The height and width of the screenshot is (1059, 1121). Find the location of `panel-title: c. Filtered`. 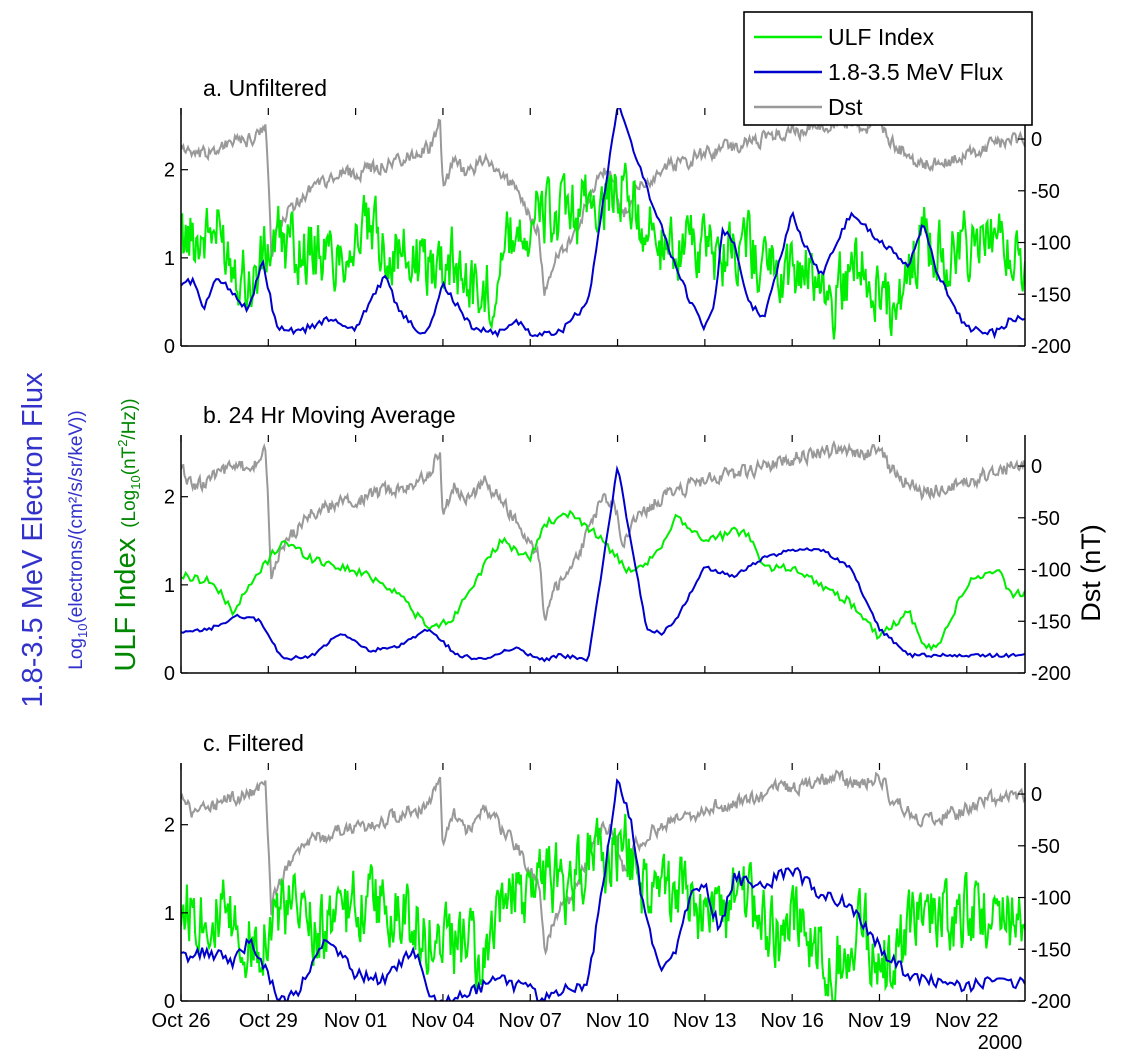

panel-title: c. Filtered is located at coordinates (253, 743).